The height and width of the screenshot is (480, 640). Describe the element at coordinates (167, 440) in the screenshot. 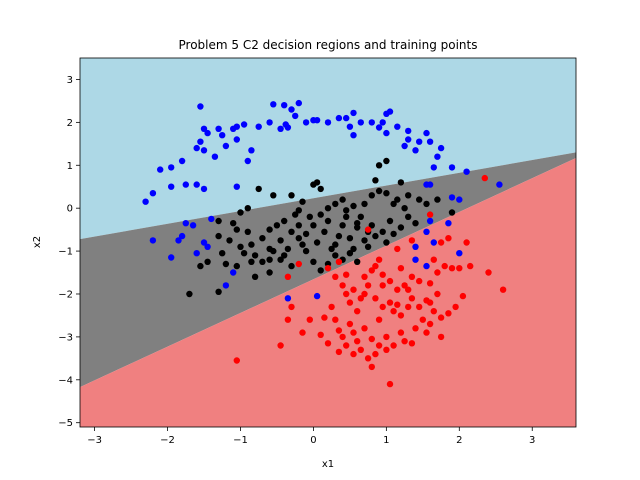

I see `x-tick-label: −2` at that location.